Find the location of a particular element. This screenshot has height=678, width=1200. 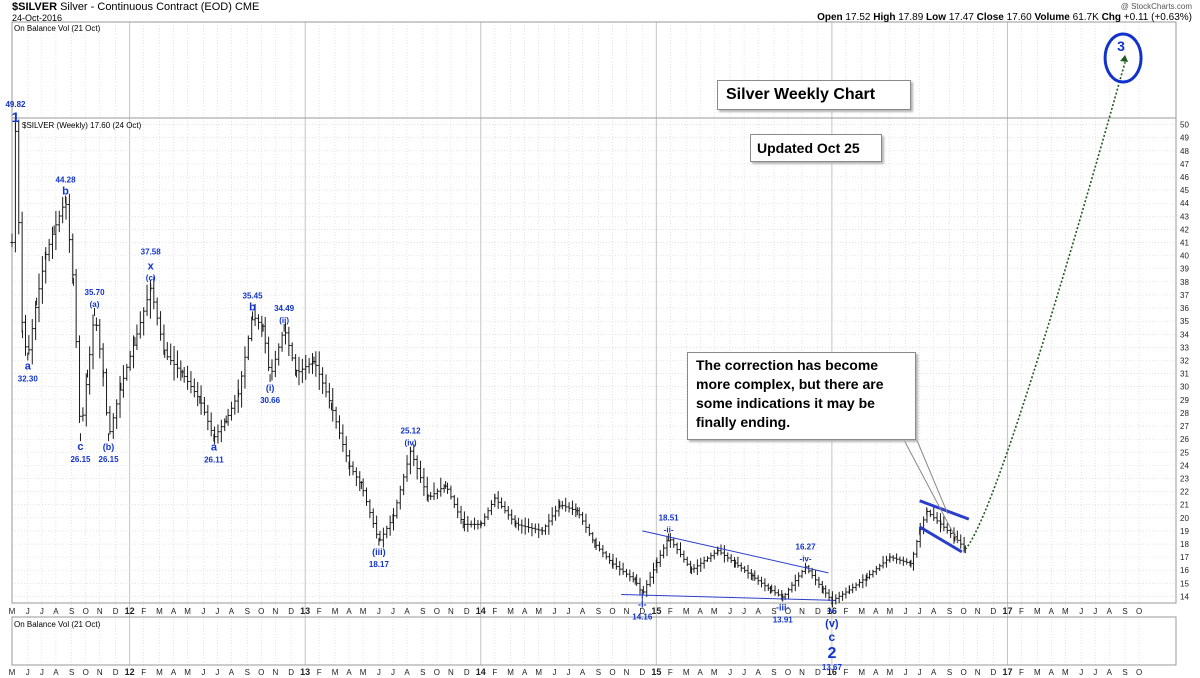

open-value: 17.52 is located at coordinates (858, 17).